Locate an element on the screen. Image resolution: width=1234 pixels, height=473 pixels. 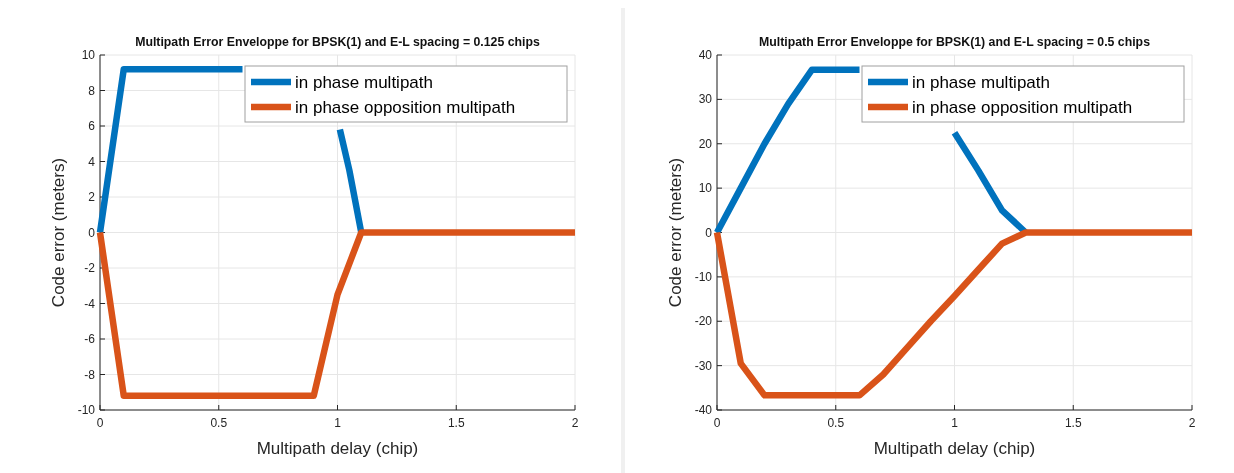
y-tick-label: 40 is located at coordinates (705, 55).